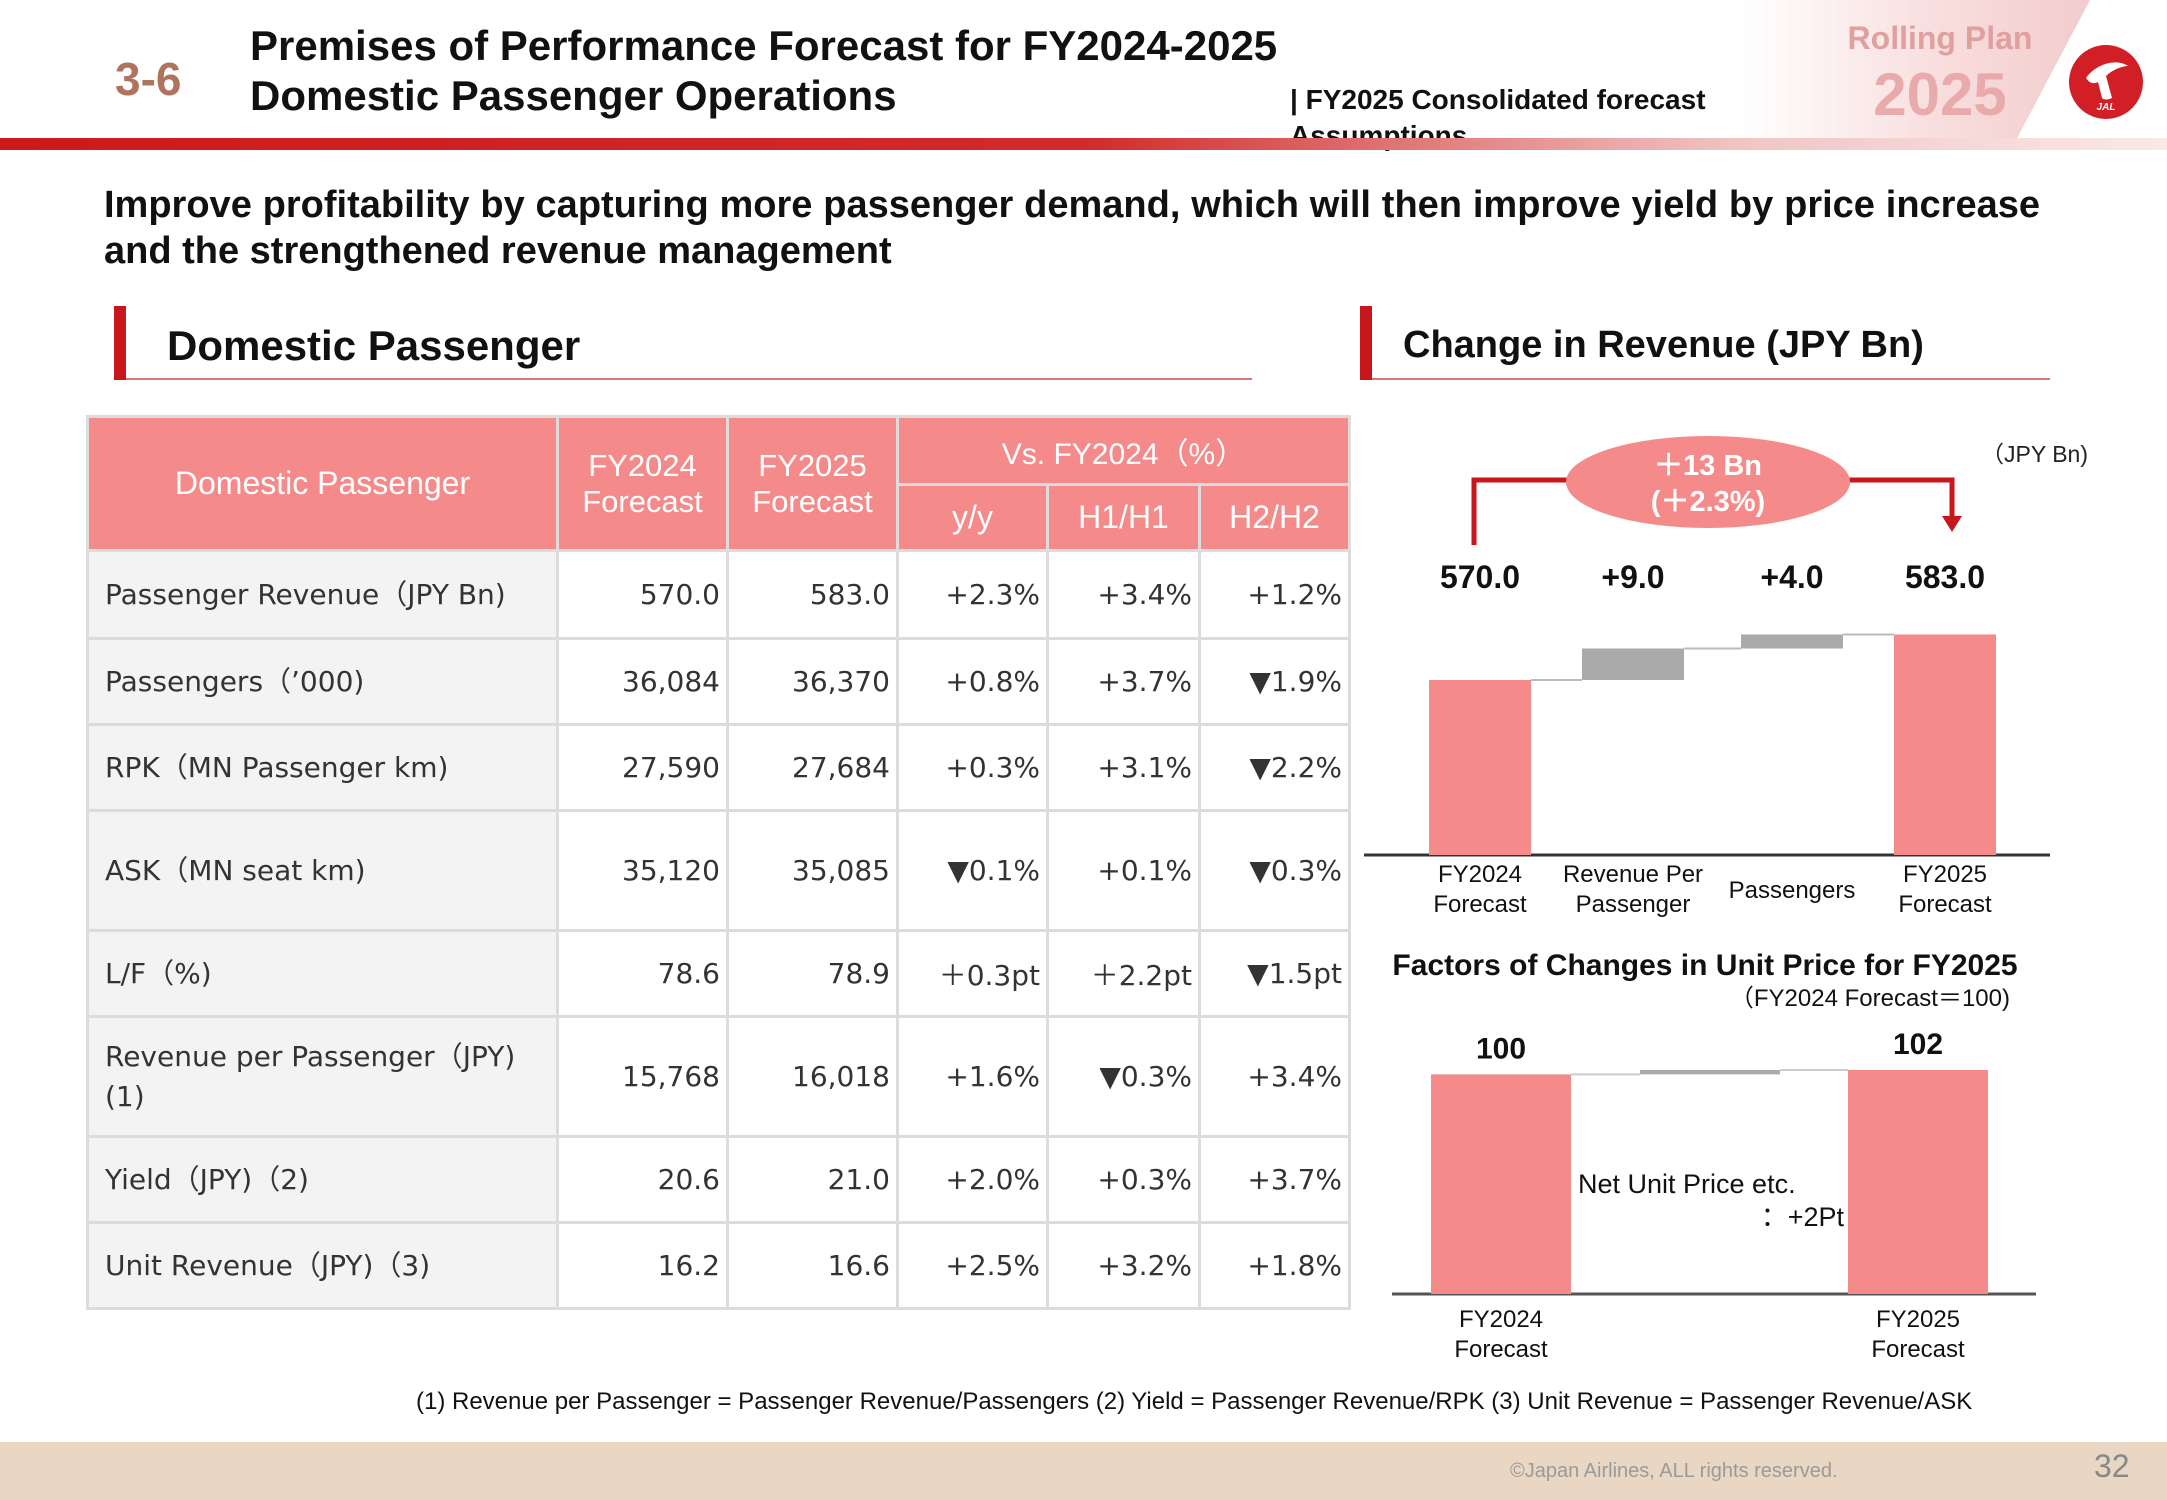  I want to click on table-cell: 570.0, so click(642, 594).